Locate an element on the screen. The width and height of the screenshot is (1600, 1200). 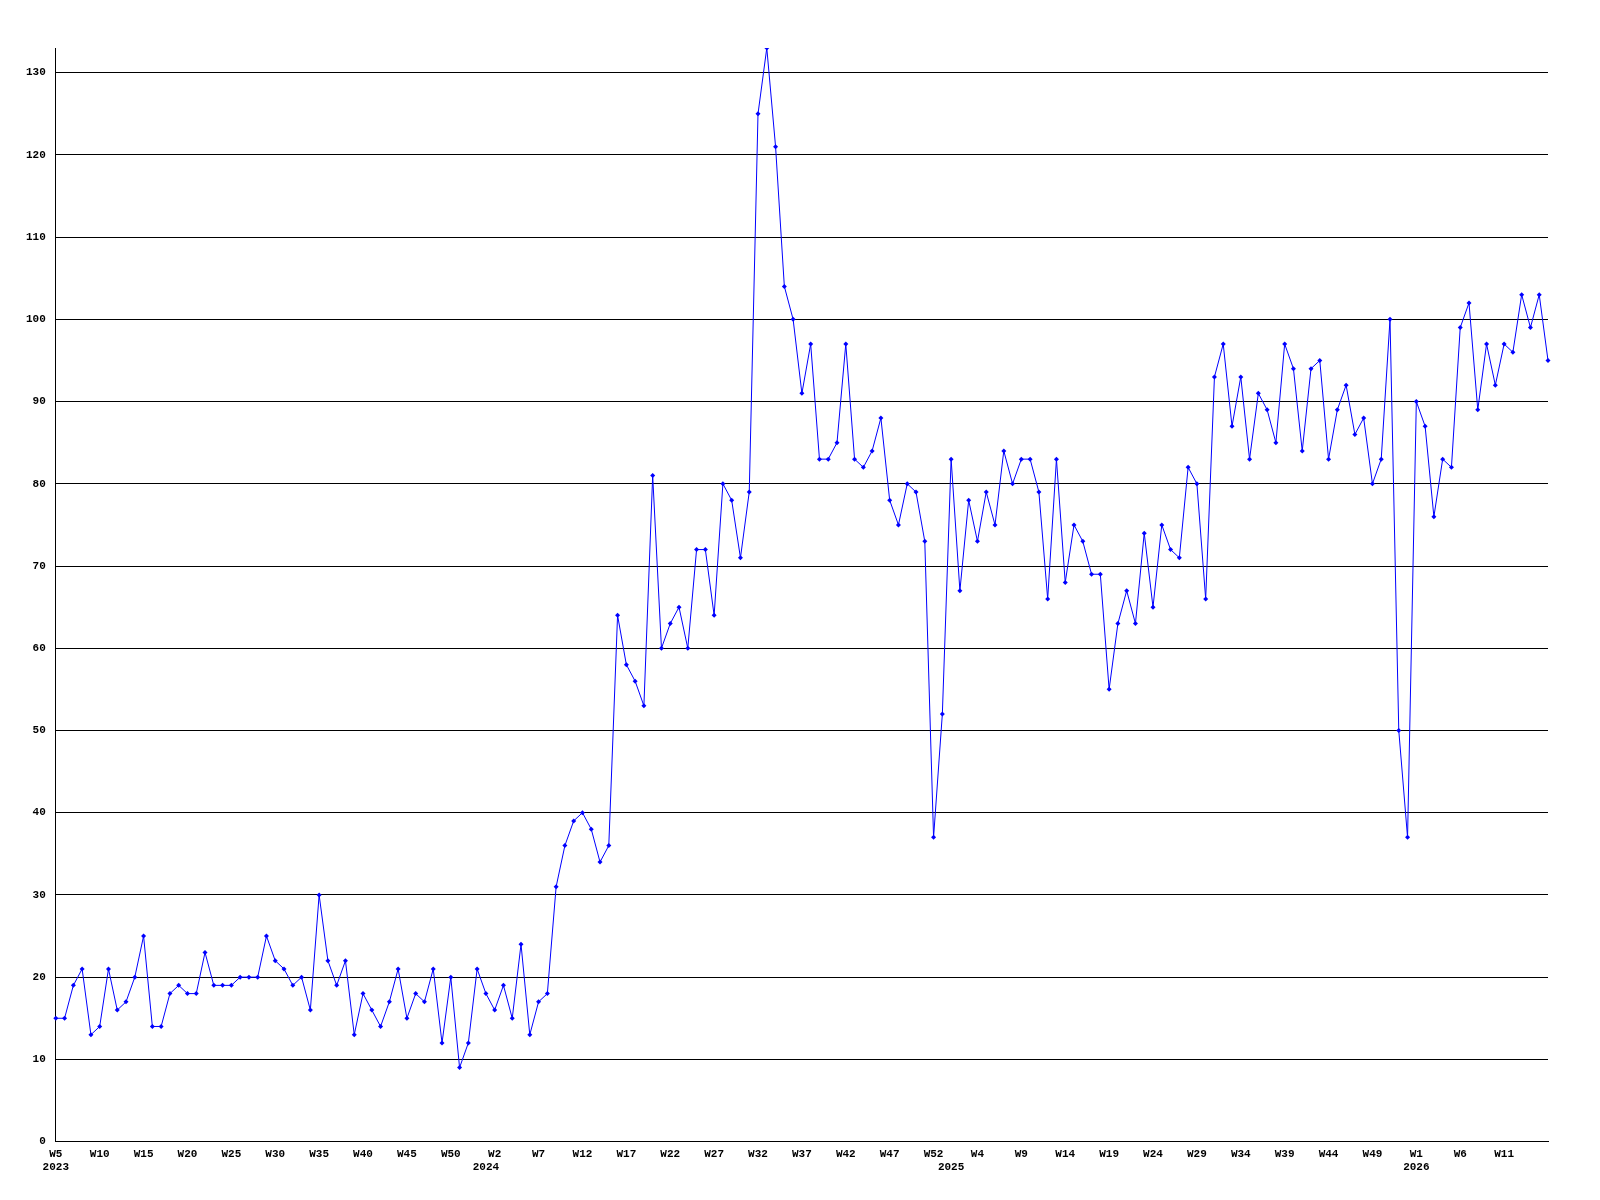
y-tick-label: 40 is located at coordinates (39, 812).